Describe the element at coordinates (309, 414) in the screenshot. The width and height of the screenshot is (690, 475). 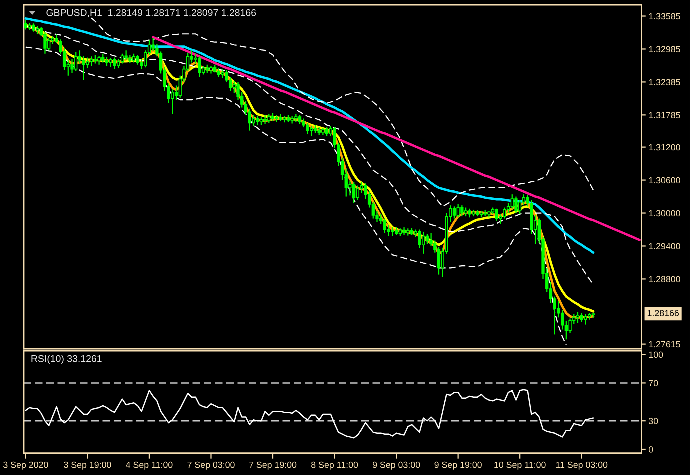
I see `line-series` at that location.